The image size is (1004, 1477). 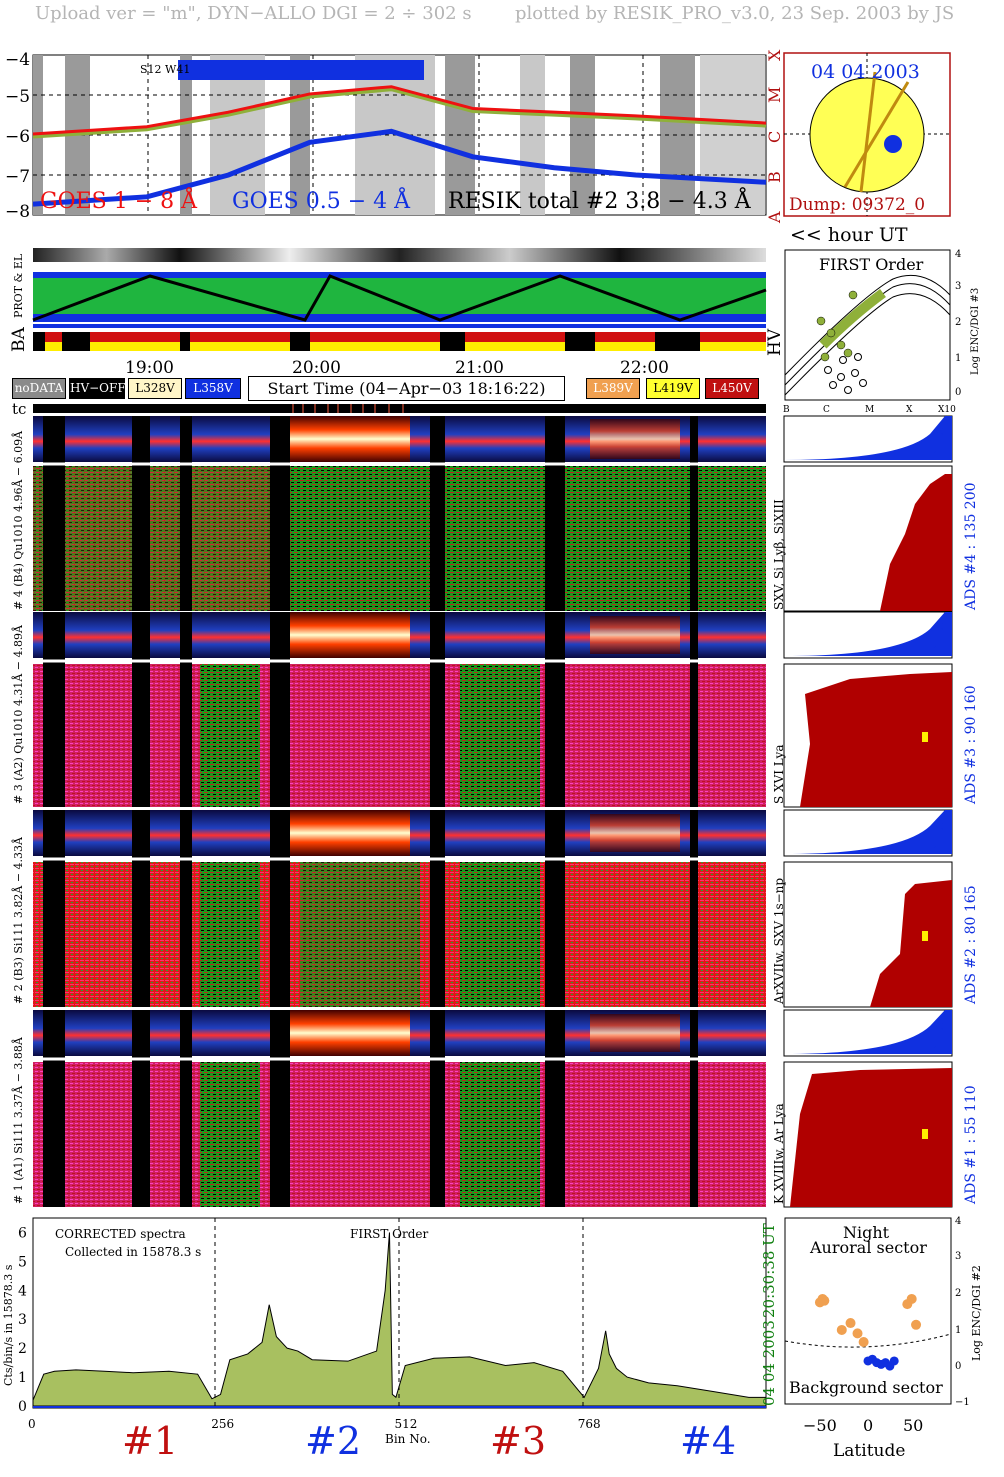 What do you see at coordinates (17, 137) in the screenshot?
I see `y-tick: −6` at bounding box center [17, 137].